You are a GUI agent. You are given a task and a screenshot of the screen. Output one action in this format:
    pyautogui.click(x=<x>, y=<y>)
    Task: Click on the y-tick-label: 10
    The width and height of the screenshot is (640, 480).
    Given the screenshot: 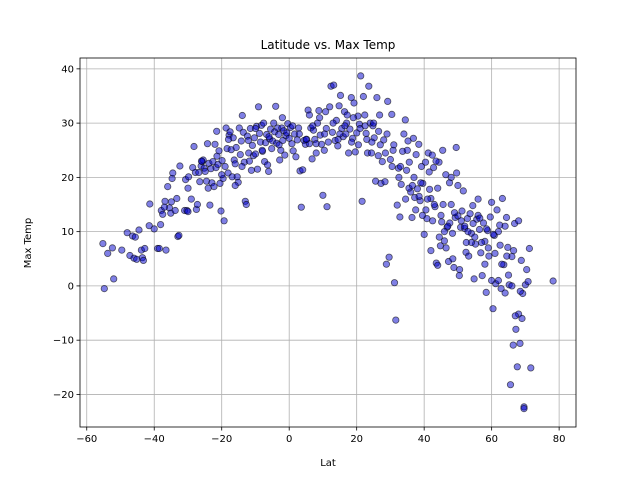 What is the action you would take?
    pyautogui.click(x=67, y=232)
    